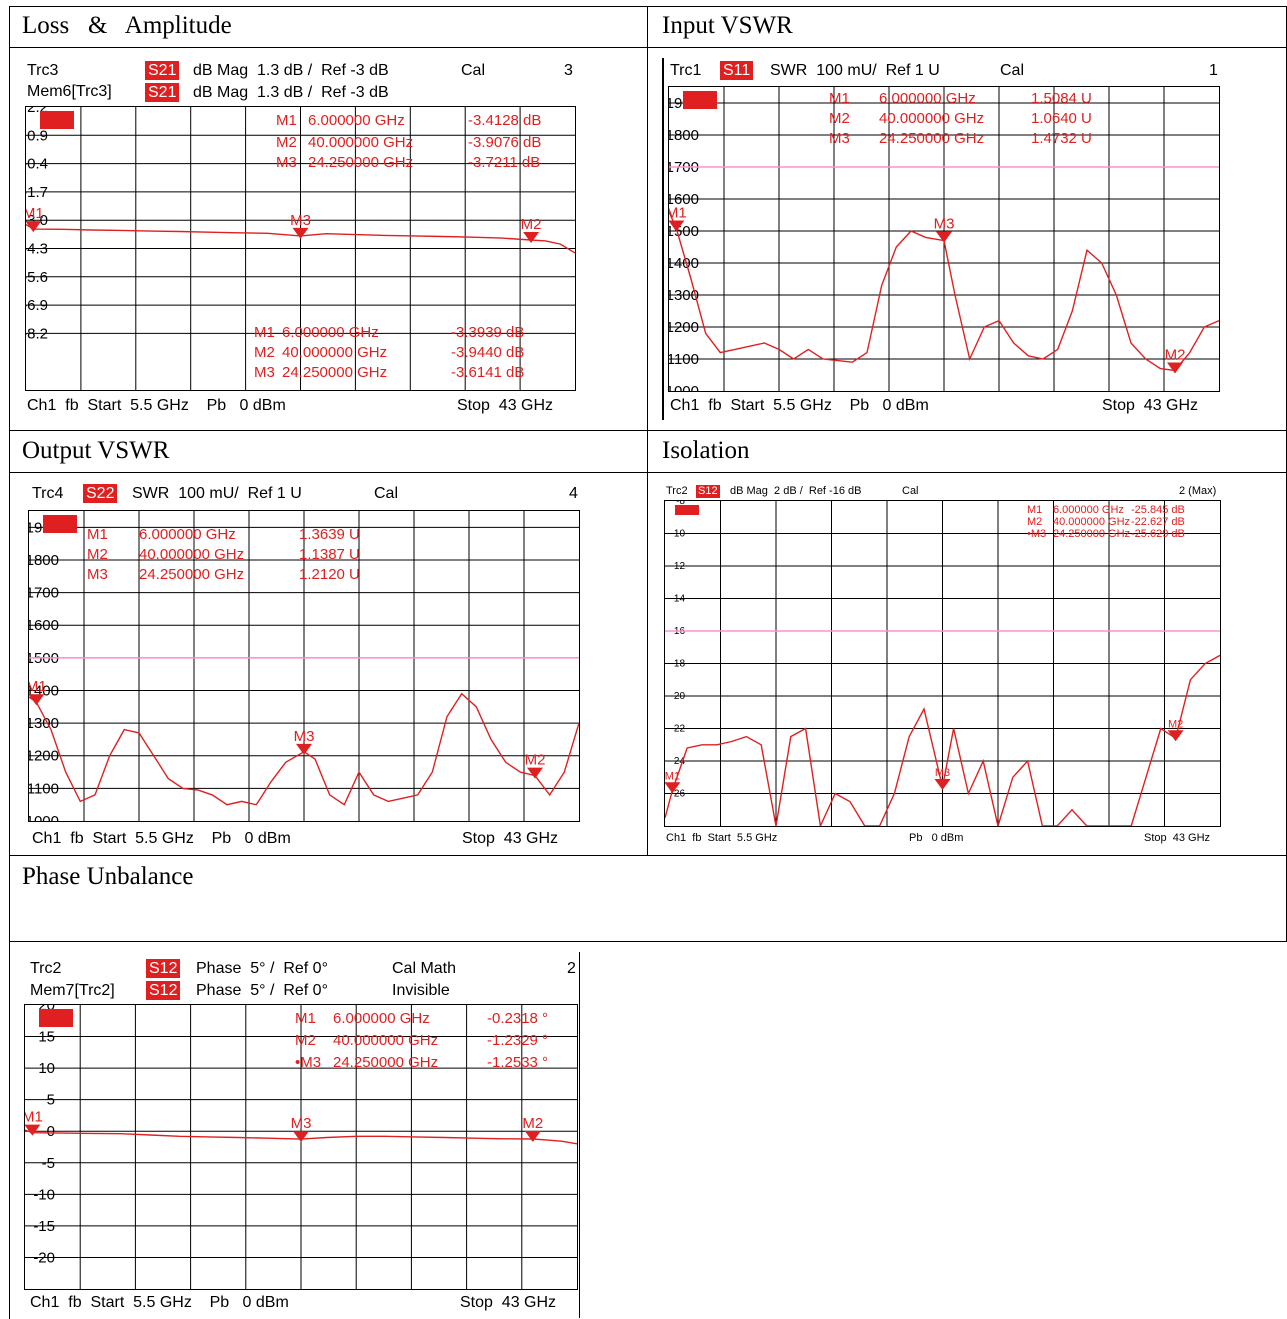  Describe the element at coordinates (1061, 138) in the screenshot. I see `input_vswr-marker-readout: 1.4732 U` at that location.